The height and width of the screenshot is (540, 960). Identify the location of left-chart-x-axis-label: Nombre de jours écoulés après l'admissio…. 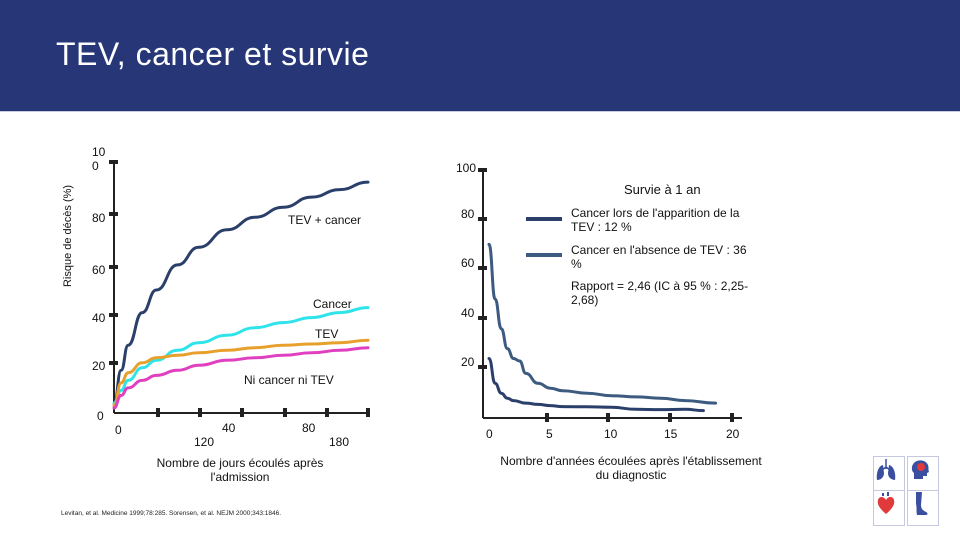
(240, 470).